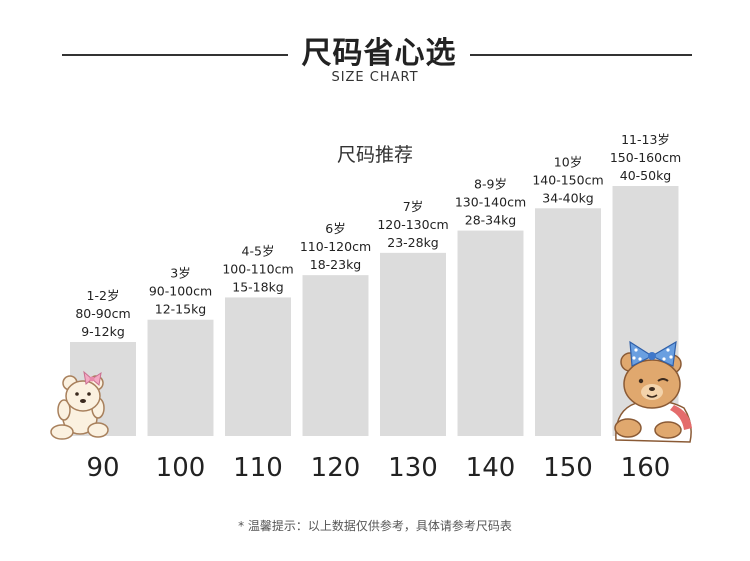 The width and height of the screenshot is (750, 561). Describe the element at coordinates (568, 197) in the screenshot. I see `weight-label-150: 34-40kg` at that location.